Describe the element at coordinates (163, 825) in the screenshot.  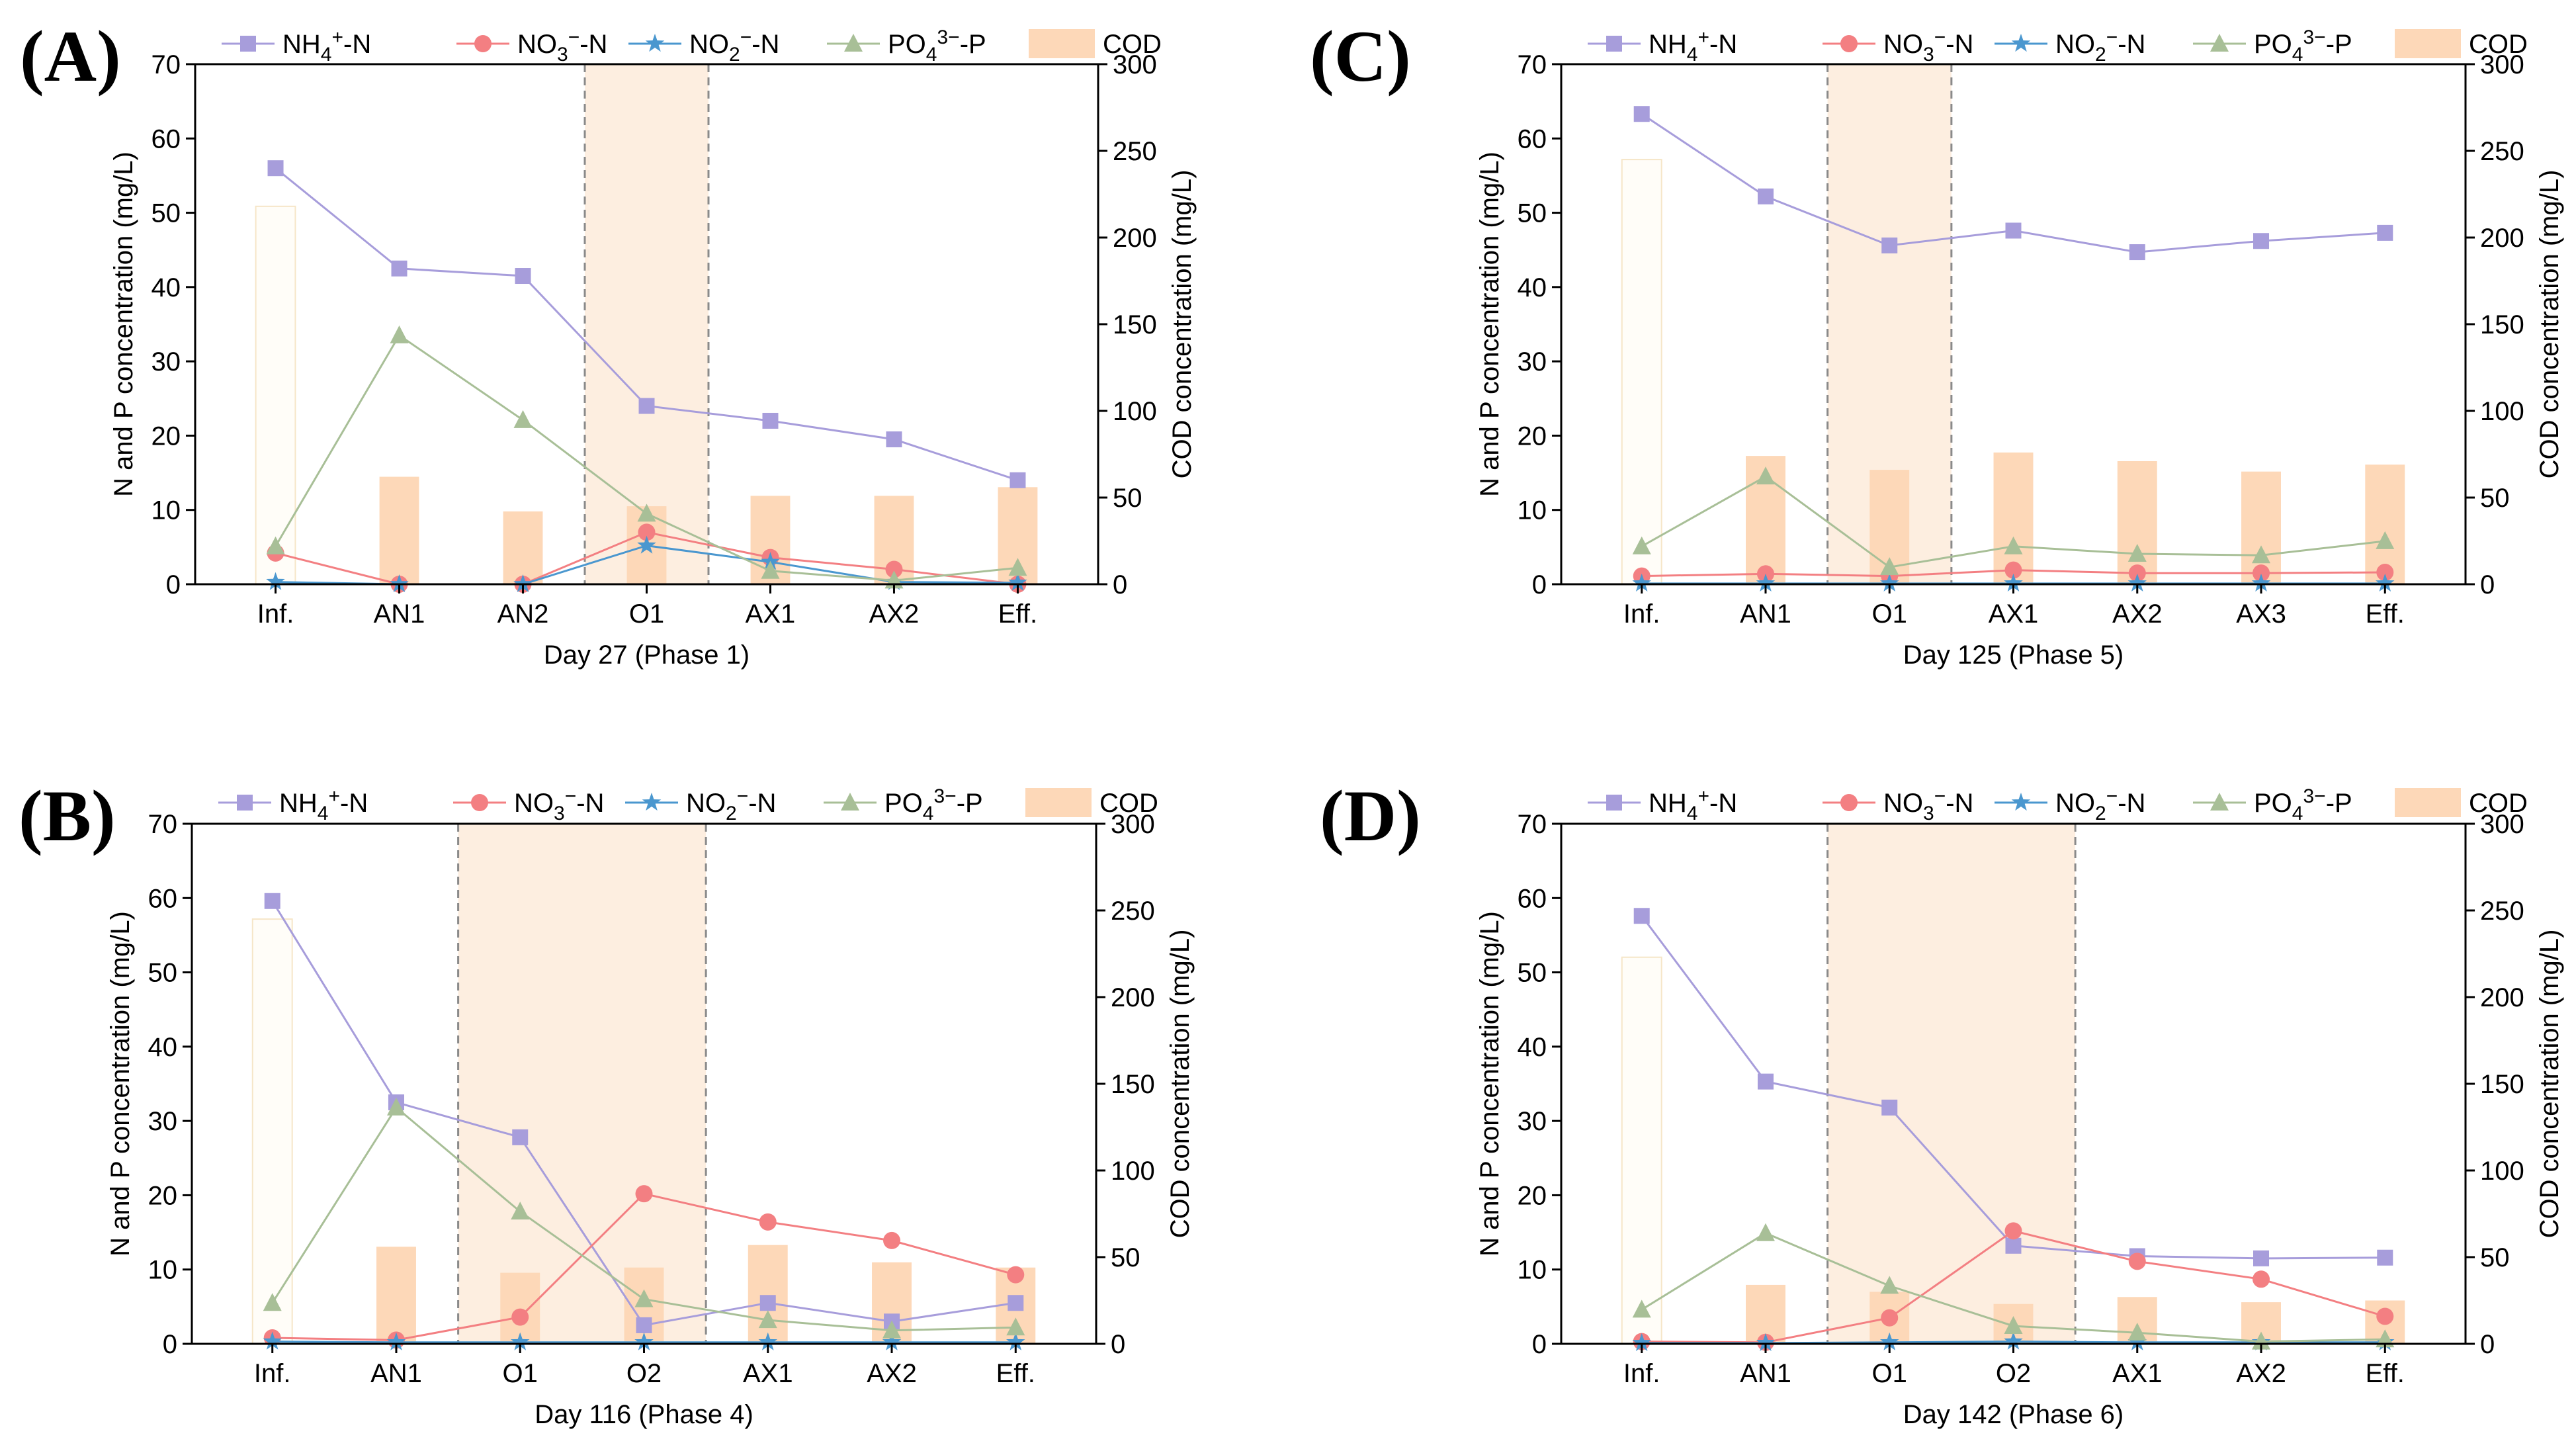
I see `y-tick-label: 70` at that location.